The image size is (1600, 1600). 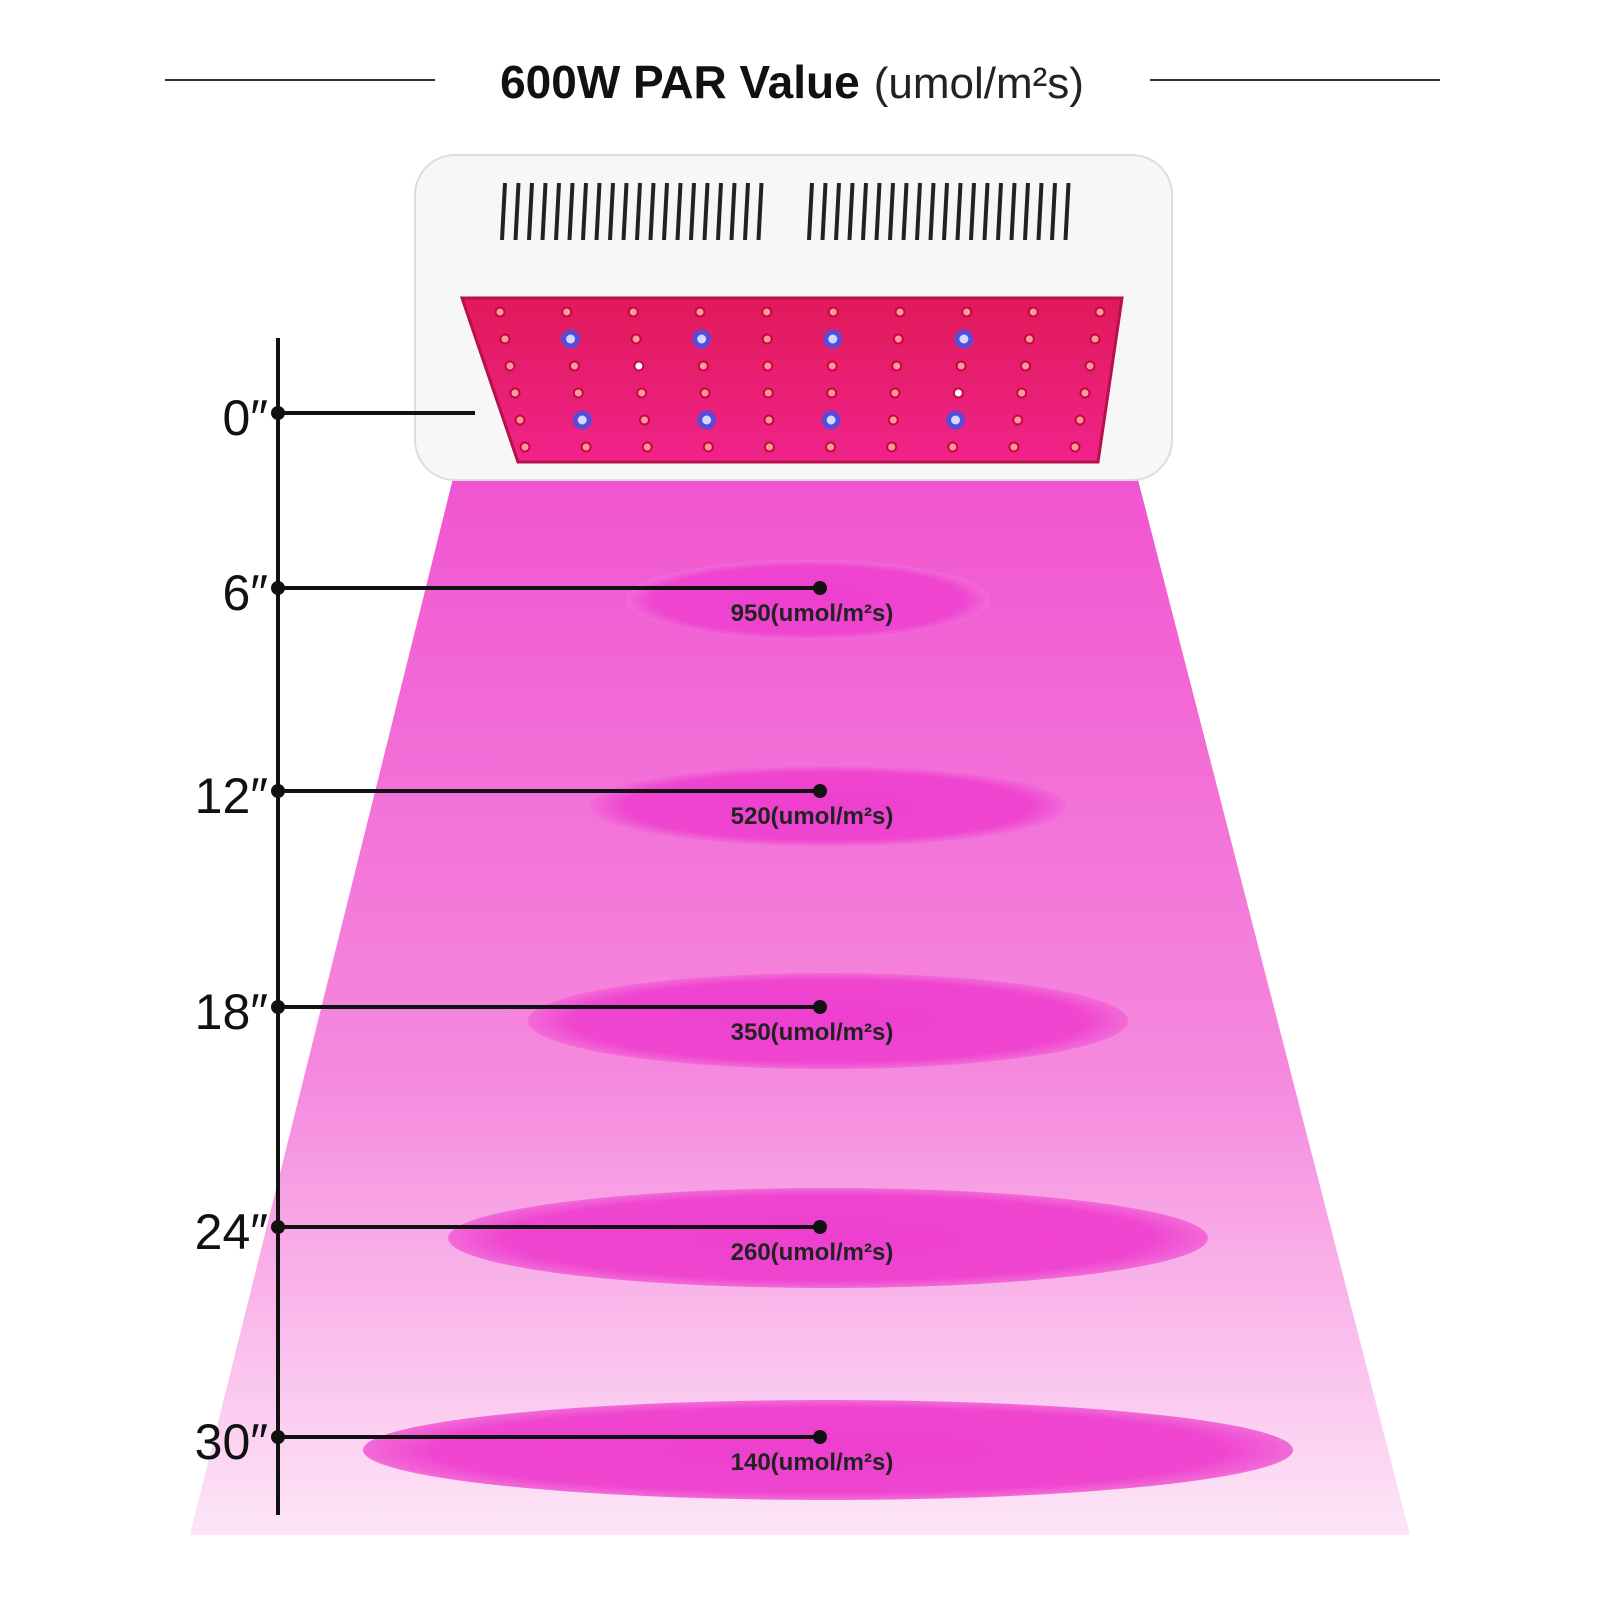 What do you see at coordinates (812, 1462) in the screenshot?
I see `par-reading: 140(umol/m²s)` at bounding box center [812, 1462].